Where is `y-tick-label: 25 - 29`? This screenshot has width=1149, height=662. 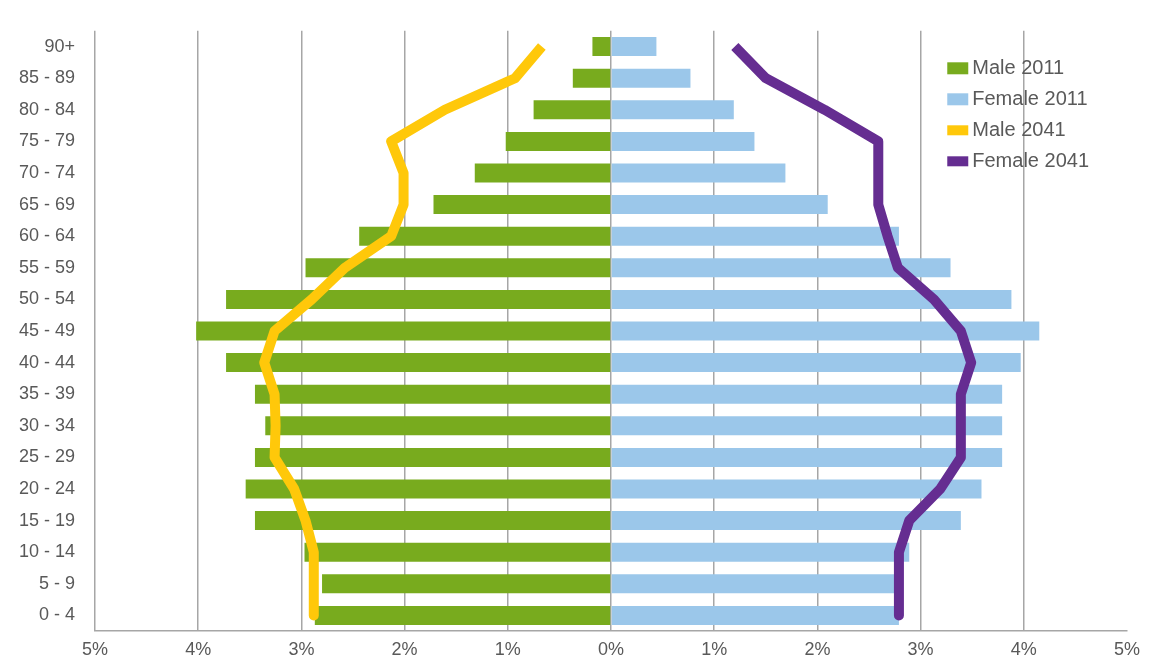
y-tick-label: 25 - 29 is located at coordinates (46, 456).